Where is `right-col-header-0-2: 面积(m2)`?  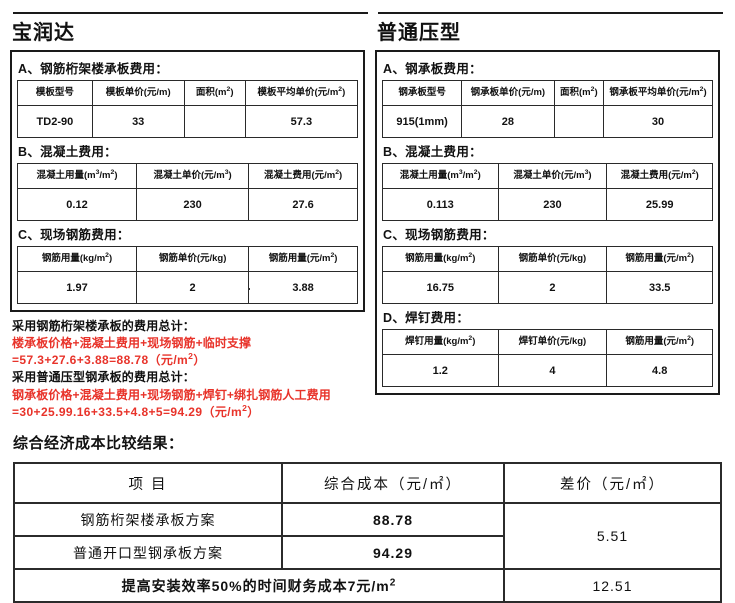
right-col-header-0-2: 面积(m2) is located at coordinates (579, 93).